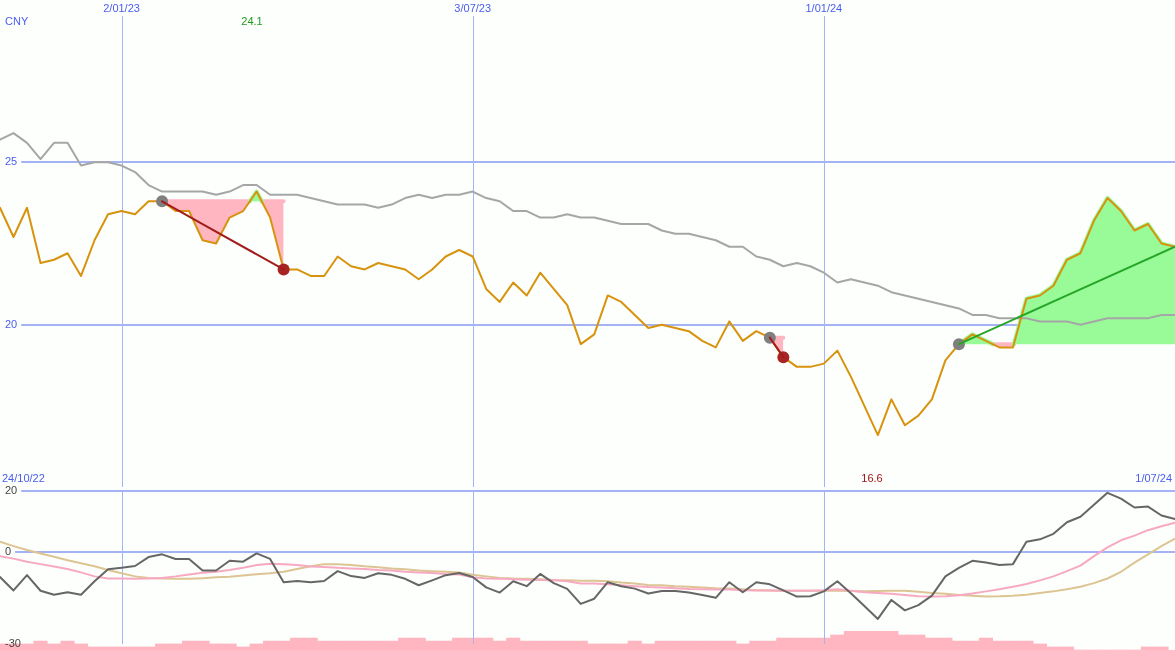 This screenshot has width=1175, height=650. Describe the element at coordinates (121, 7) in the screenshot. I see `x-tick-label: 2/01/23` at that location.